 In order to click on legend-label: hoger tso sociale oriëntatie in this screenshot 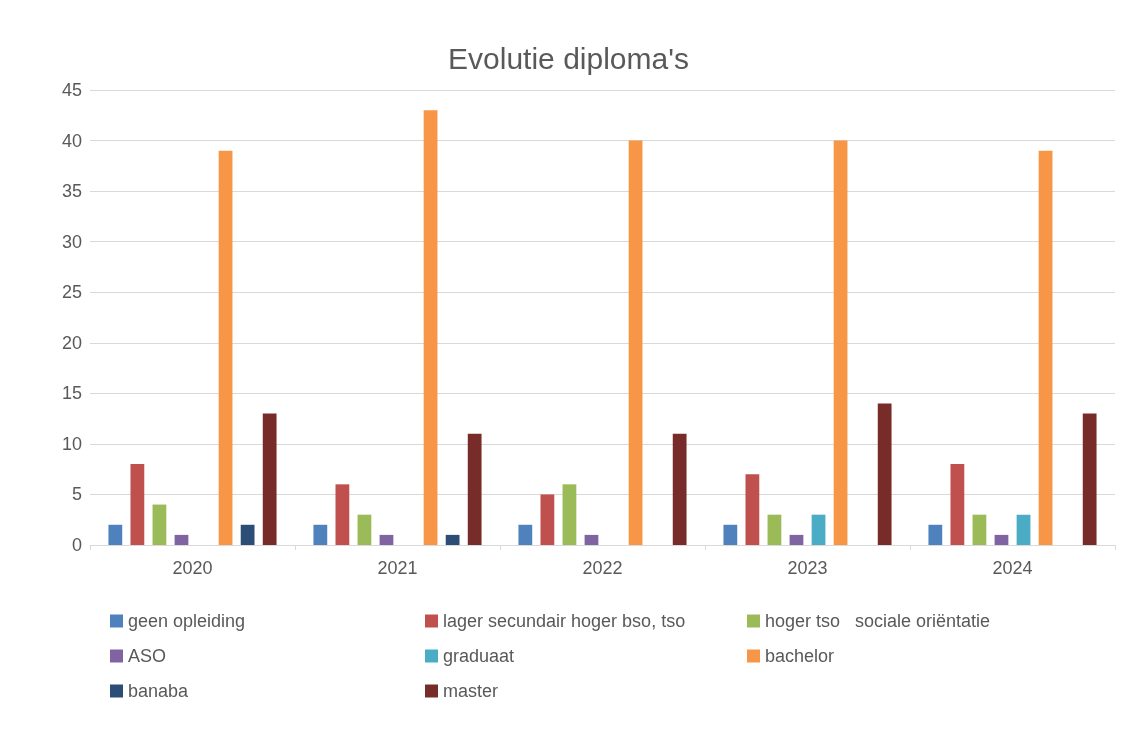, I will do `click(878, 621)`.